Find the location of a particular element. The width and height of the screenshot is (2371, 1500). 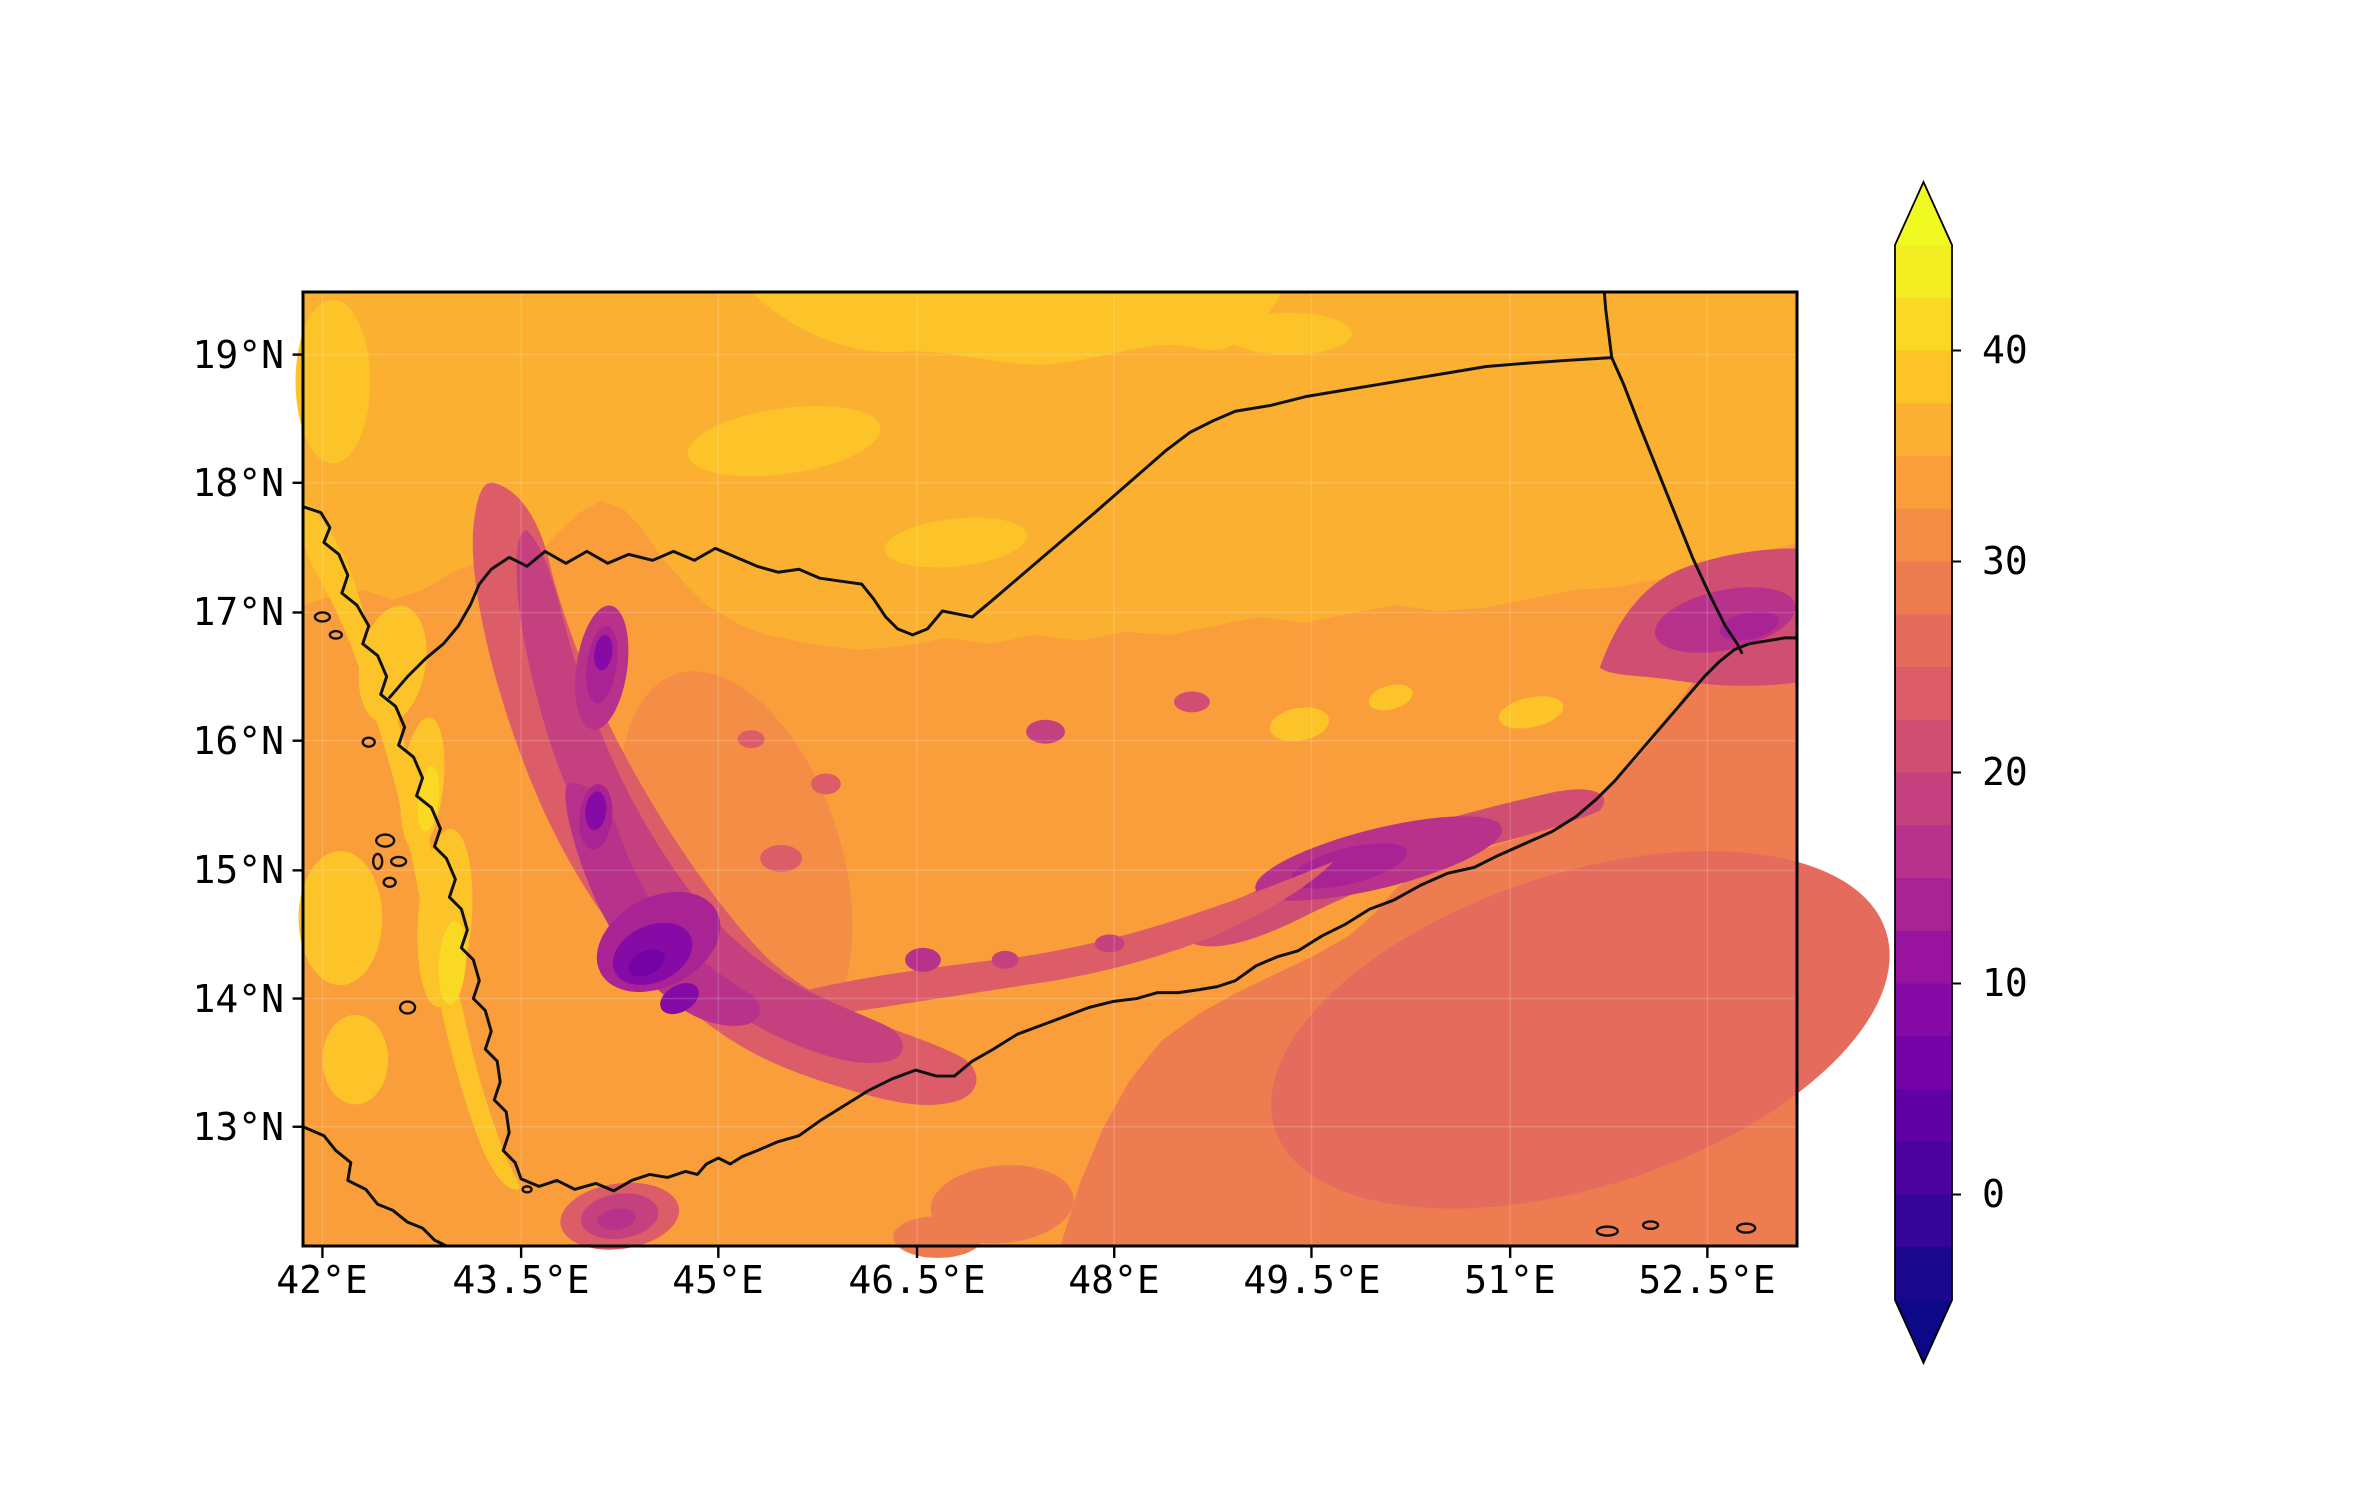

colorbar is located at coordinates (1927, 772).